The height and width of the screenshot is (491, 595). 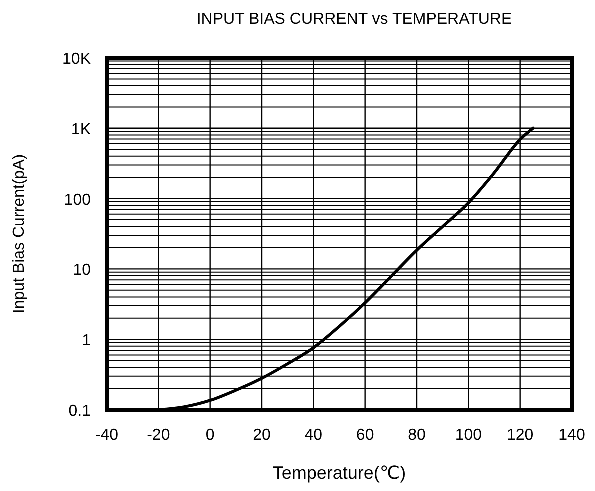 What do you see at coordinates (77, 59) in the screenshot?
I see `y-tick-label: 10K` at bounding box center [77, 59].